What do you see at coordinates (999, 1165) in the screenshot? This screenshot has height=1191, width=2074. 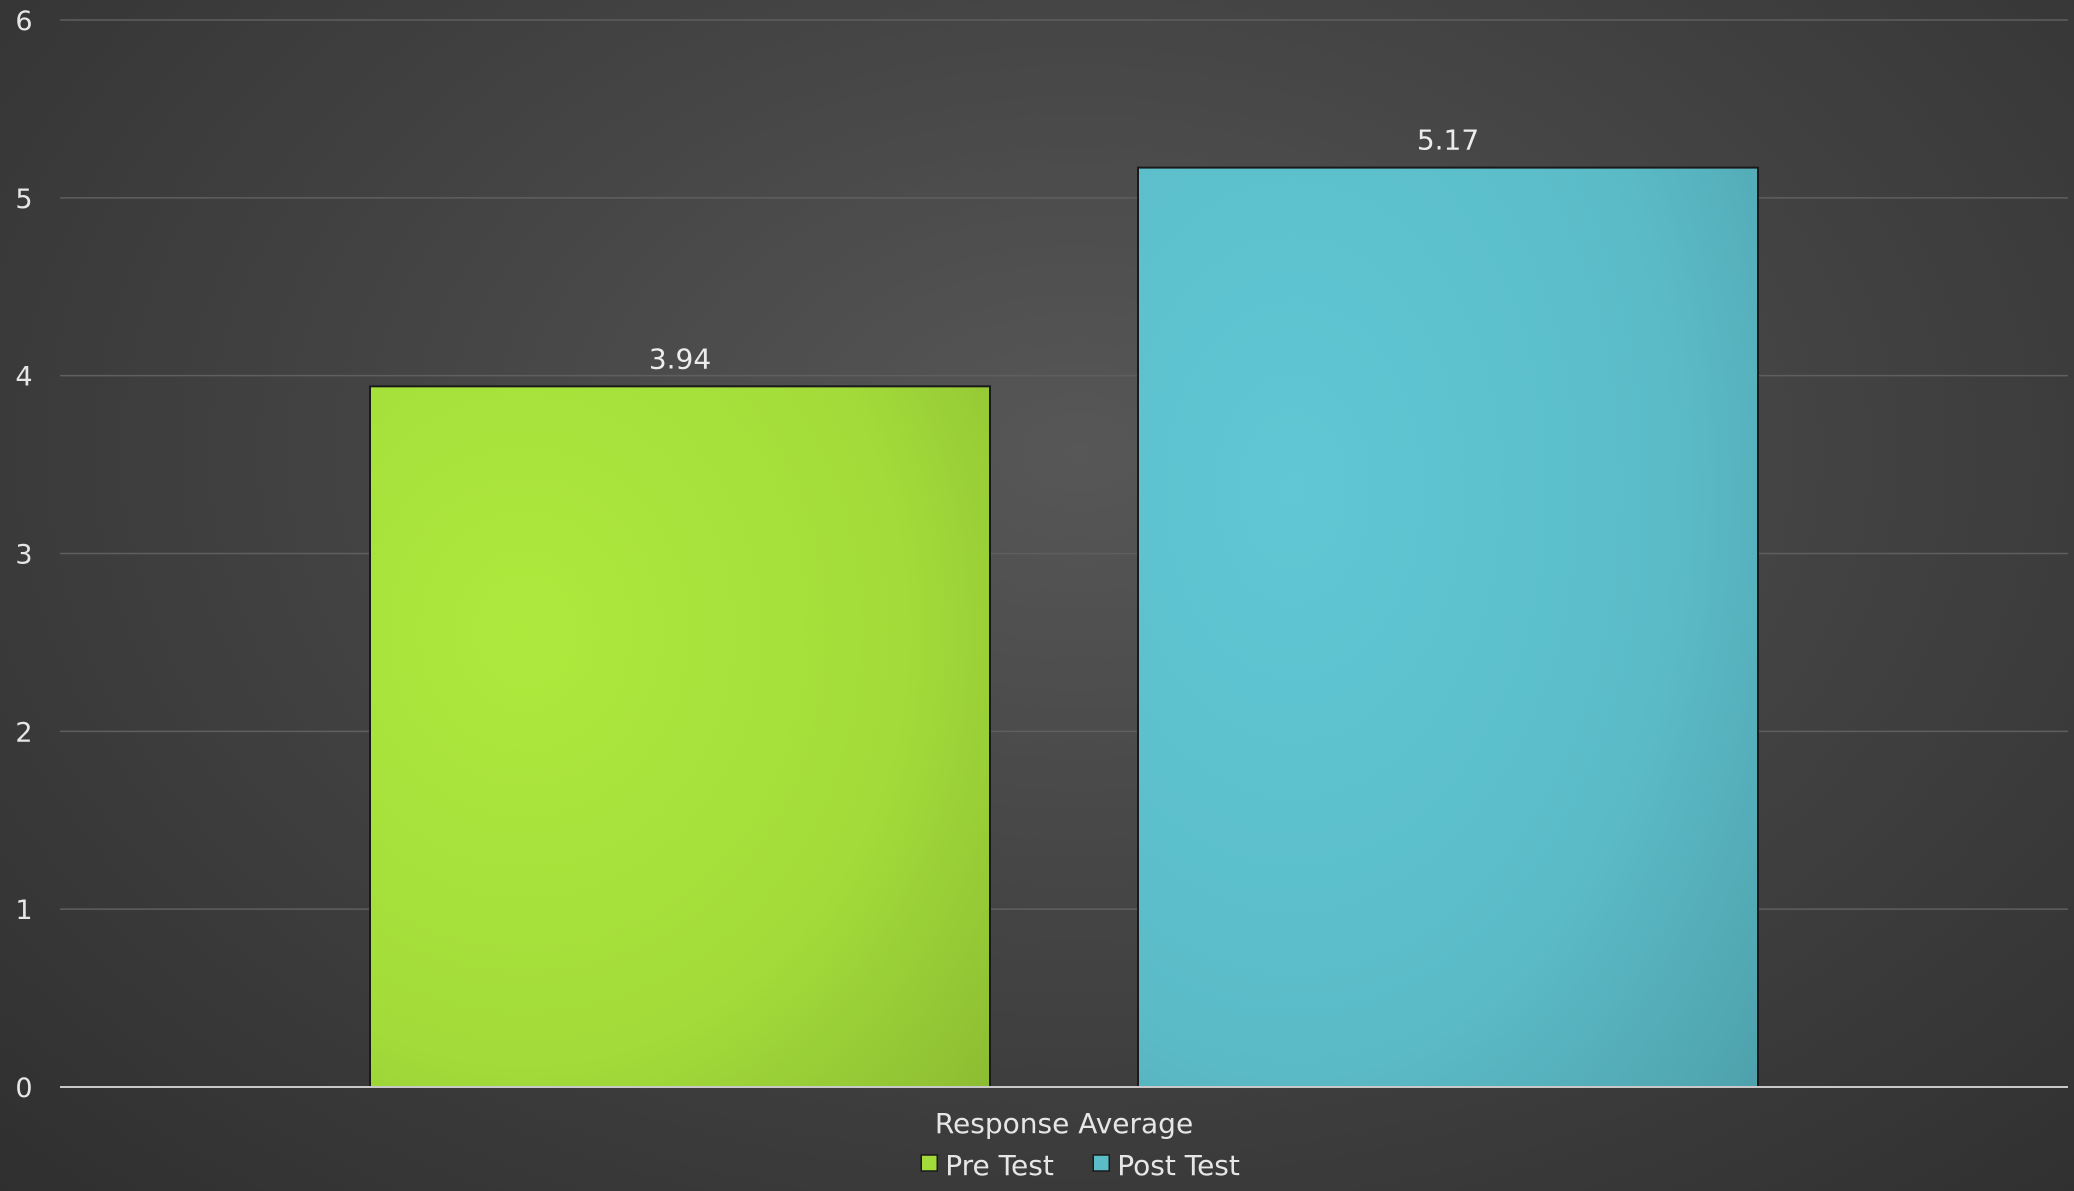 I see `legend-label: Pre Test` at bounding box center [999, 1165].